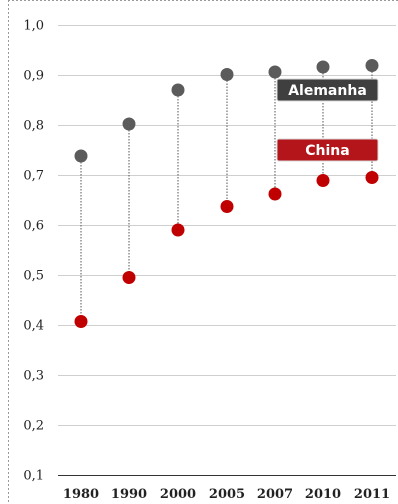  Describe the element at coordinates (33, 326) in the screenshot. I see `y-tick-label: 0,4` at that location.